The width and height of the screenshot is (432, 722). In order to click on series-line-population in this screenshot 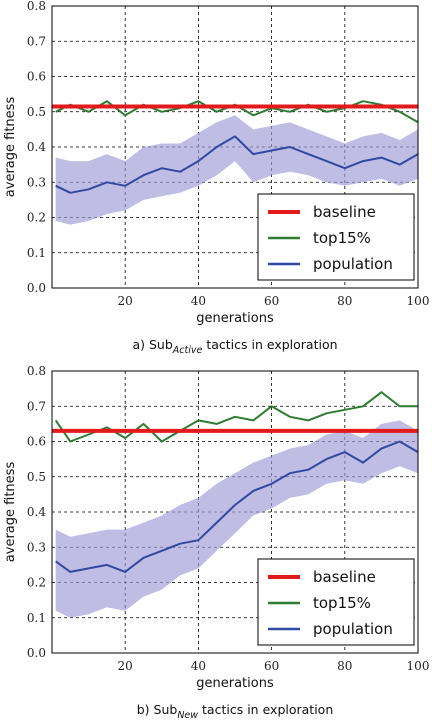, I will do `click(237, 164)`.